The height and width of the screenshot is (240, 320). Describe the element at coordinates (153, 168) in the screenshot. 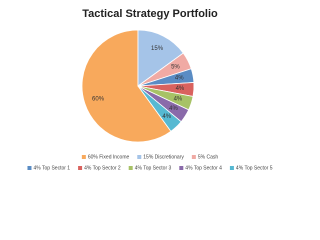

I see `legend-label: 4% Top Sector 3` at that location.